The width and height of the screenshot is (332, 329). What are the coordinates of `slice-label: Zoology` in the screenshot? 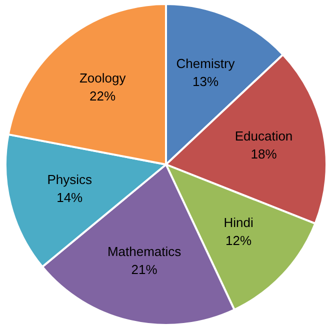 It's located at (102, 78).